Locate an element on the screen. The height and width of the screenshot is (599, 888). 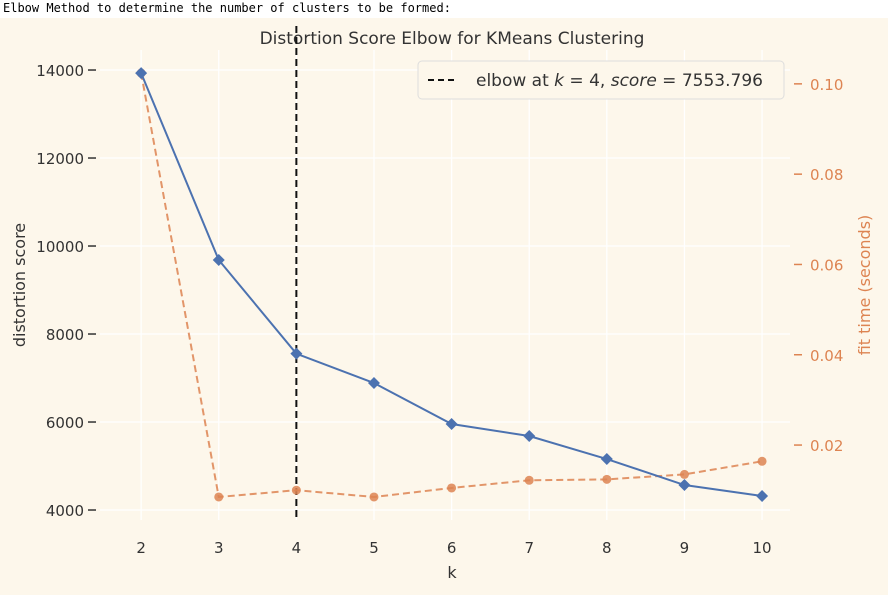
y2-axis-label: fit time (seconds) is located at coordinates (864, 285).